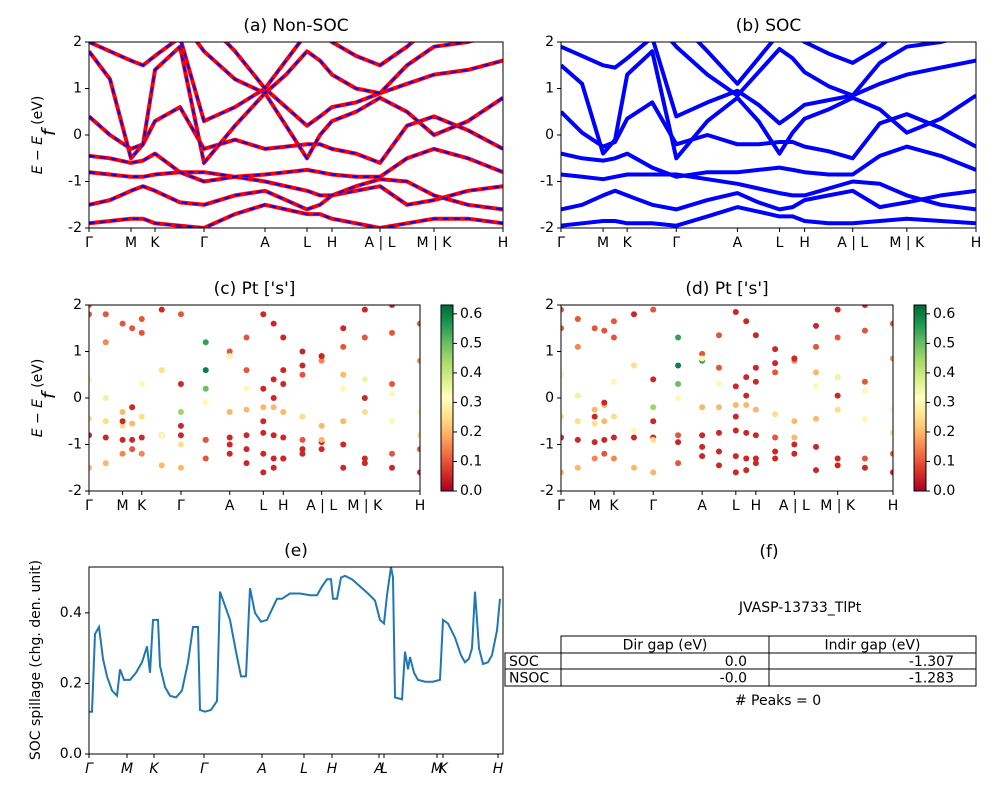 The image size is (1000, 800). I want to click on x-tick-label: M | K, so click(365, 506).